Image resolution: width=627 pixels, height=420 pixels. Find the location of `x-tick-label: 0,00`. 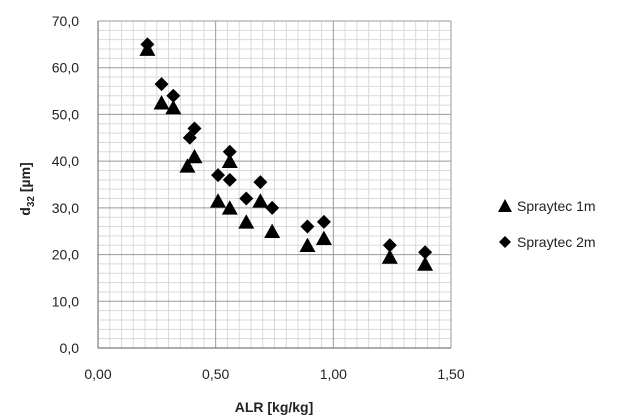

x-tick-label: 0,00 is located at coordinates (97, 374).